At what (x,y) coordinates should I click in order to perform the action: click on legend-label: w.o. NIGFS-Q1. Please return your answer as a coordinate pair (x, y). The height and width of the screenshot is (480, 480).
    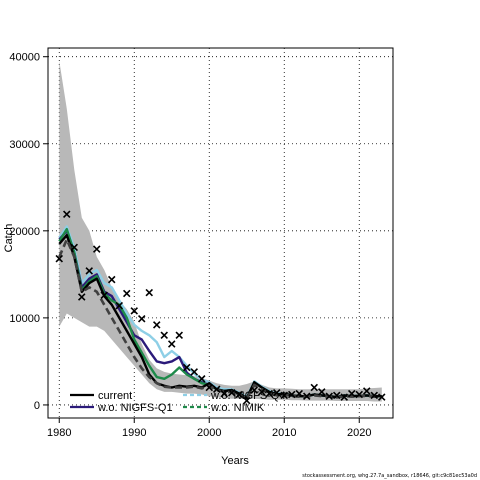
    Looking at the image, I should click on (135, 408).